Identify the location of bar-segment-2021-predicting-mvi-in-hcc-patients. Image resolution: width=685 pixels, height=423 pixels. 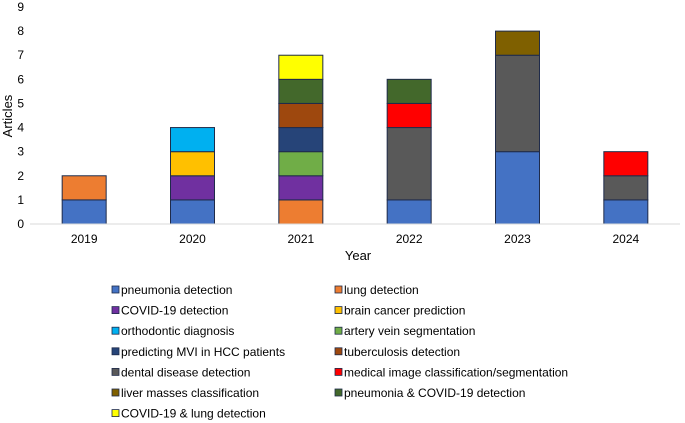
(301, 140).